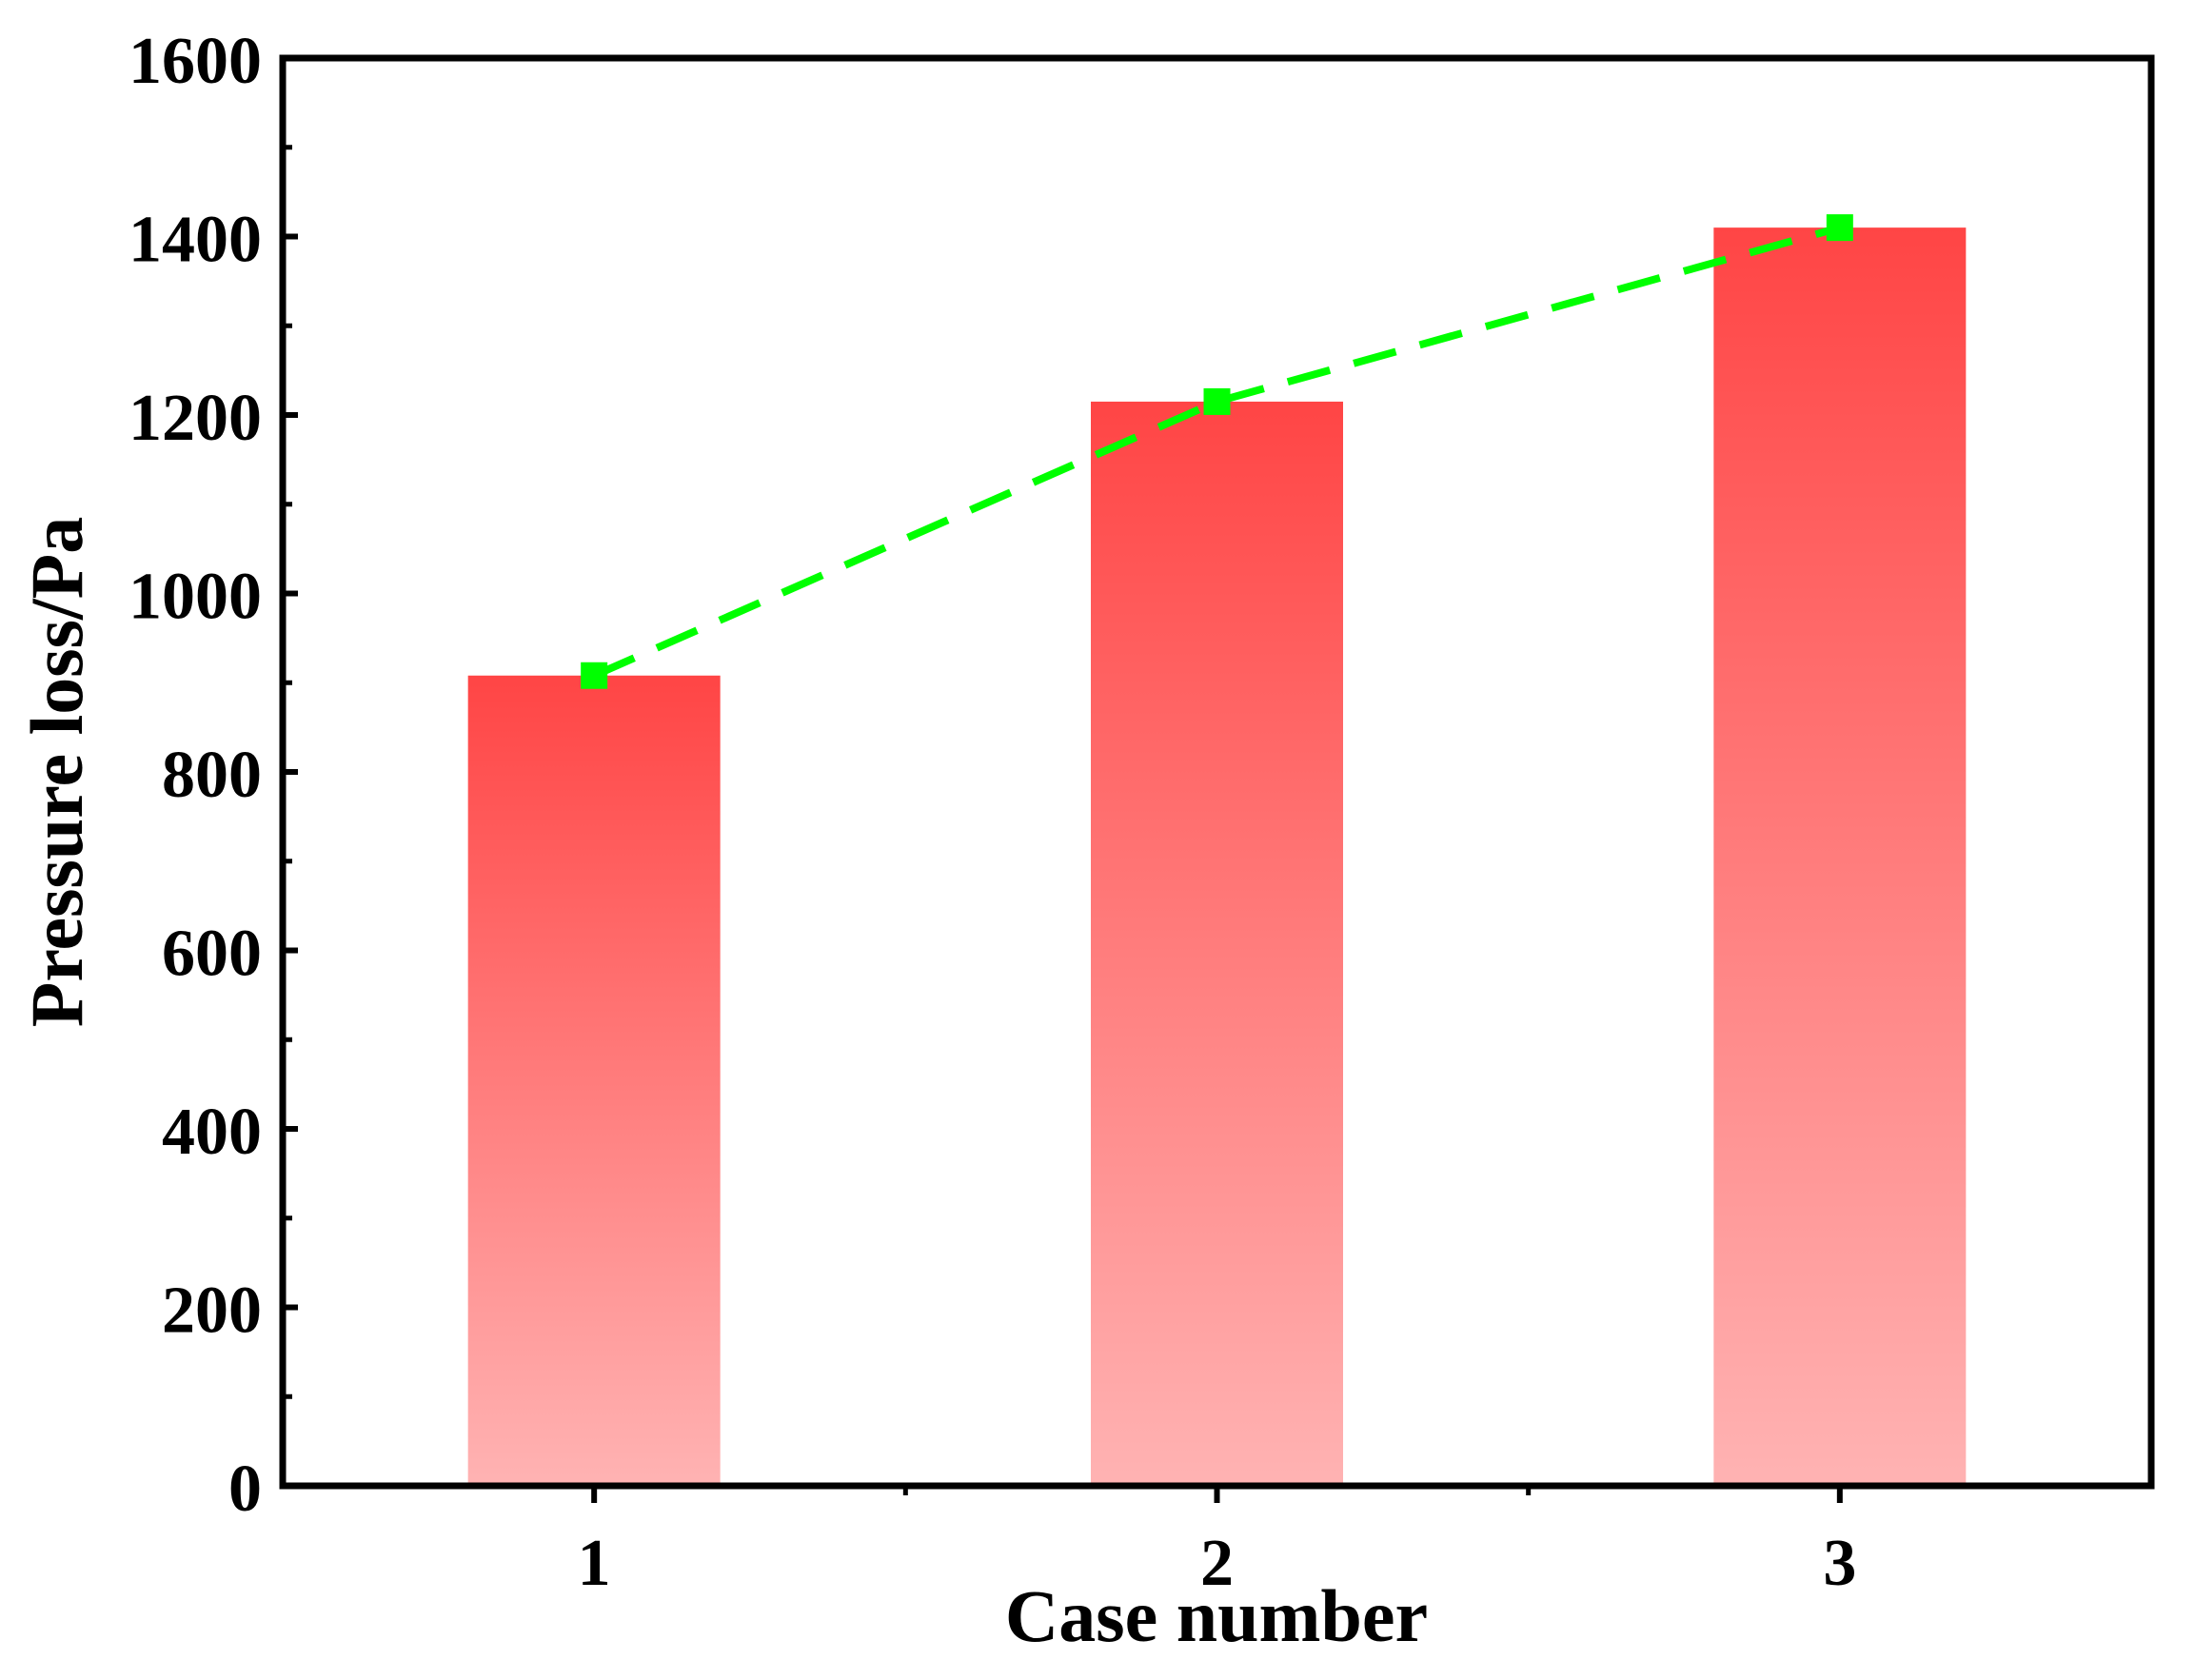 Image resolution: width=2195 pixels, height=1680 pixels. Describe the element at coordinates (195, 419) in the screenshot. I see `y-tick-label: 1200` at that location.